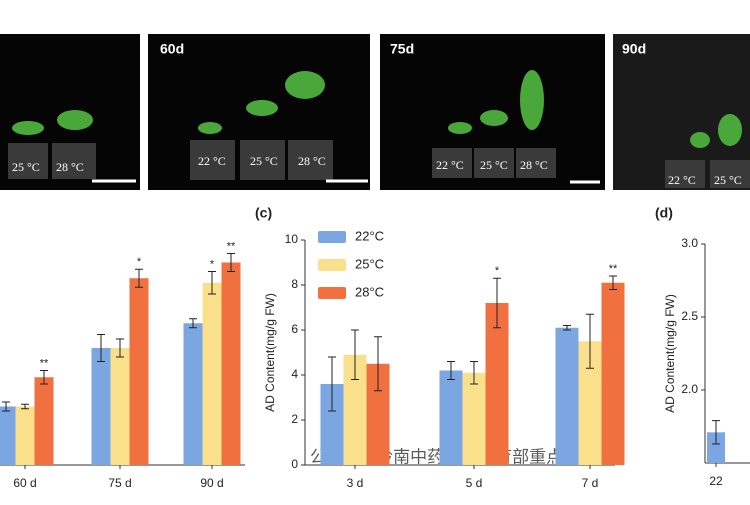 Image resolution: width=750 pixels, height=505 pixels. Describe the element at coordinates (294, 464) in the screenshot. I see `y-tick-label: 0` at that location.